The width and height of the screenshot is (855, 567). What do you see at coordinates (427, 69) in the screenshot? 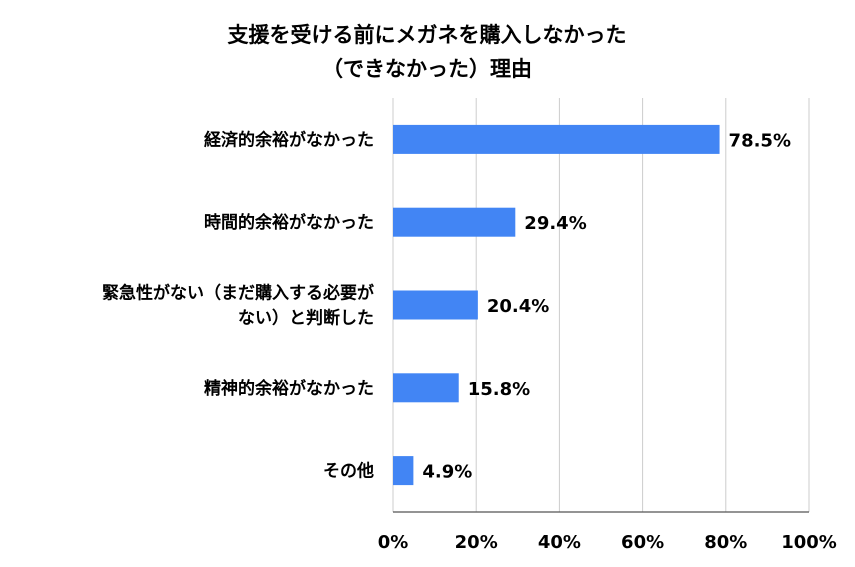
I see `chart-title-line-2: （できなかった）理由` at bounding box center [427, 69].